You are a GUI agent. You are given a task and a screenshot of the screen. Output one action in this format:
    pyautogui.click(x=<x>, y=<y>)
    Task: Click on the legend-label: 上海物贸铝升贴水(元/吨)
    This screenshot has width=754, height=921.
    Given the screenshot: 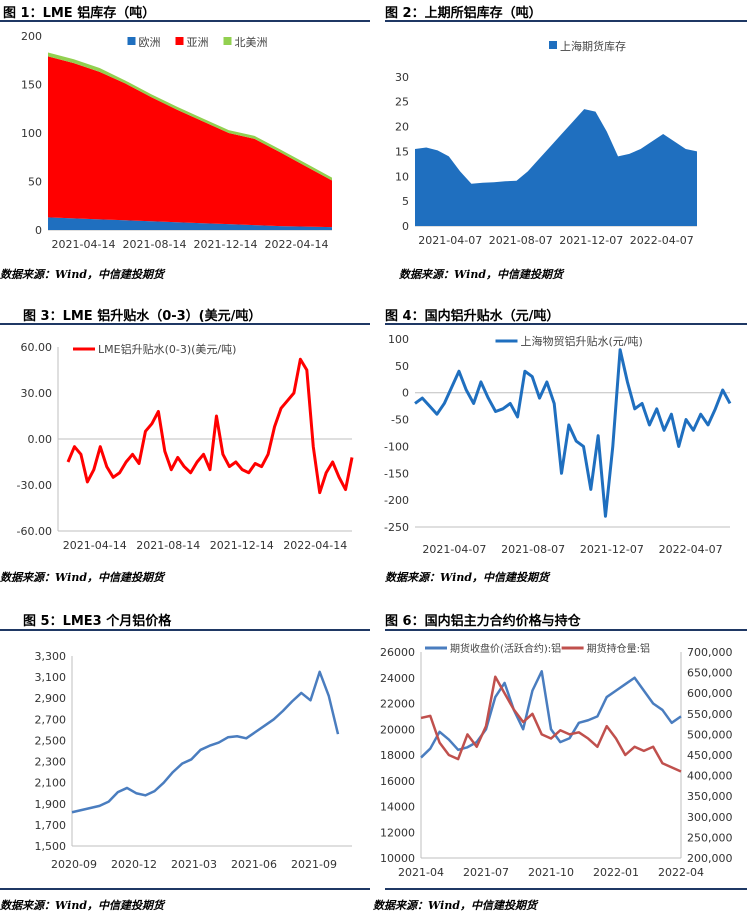 What is the action you would take?
    pyautogui.click(x=582, y=341)
    